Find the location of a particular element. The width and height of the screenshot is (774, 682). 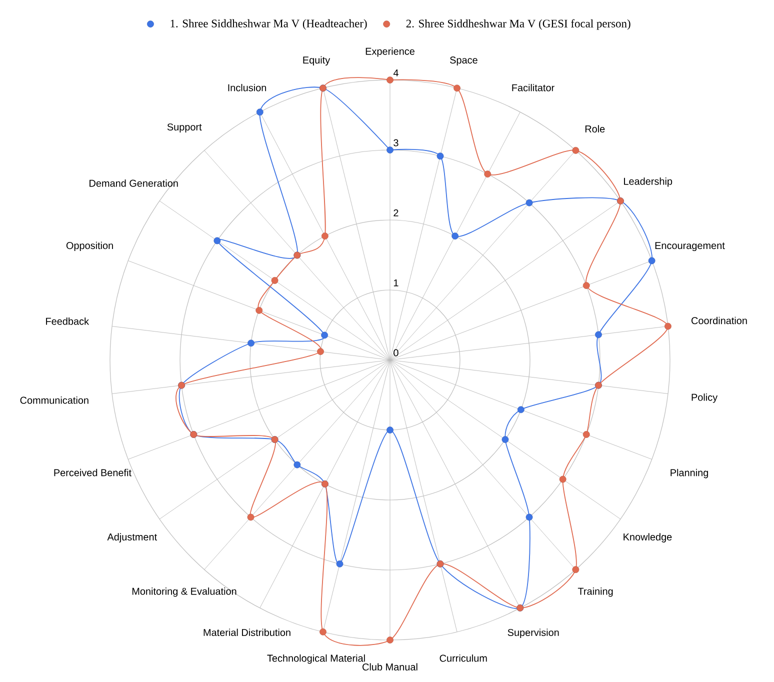

legend-label: 2. Shree Siddheshwar Ma V (GESI focal person) is located at coordinates (518, 24).